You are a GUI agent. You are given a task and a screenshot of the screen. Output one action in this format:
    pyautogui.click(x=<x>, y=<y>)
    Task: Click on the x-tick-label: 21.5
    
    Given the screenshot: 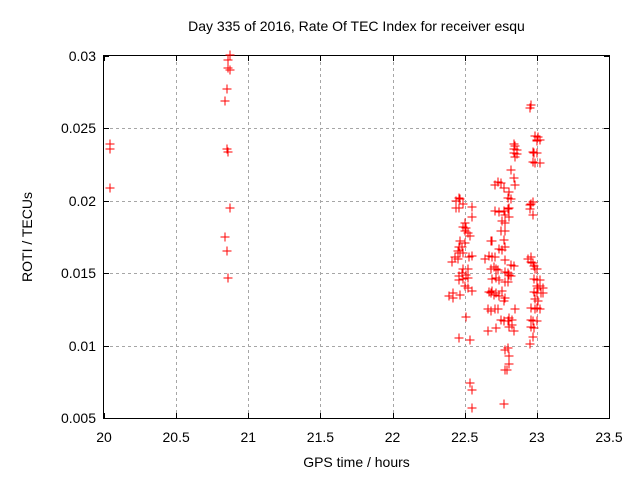 What is the action you would take?
    pyautogui.click(x=320, y=437)
    